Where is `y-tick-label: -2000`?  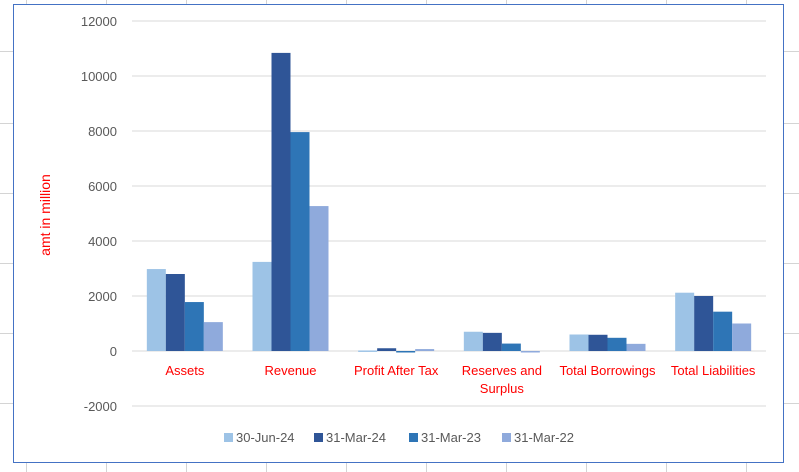 y-tick-label: -2000 is located at coordinates (100, 406).